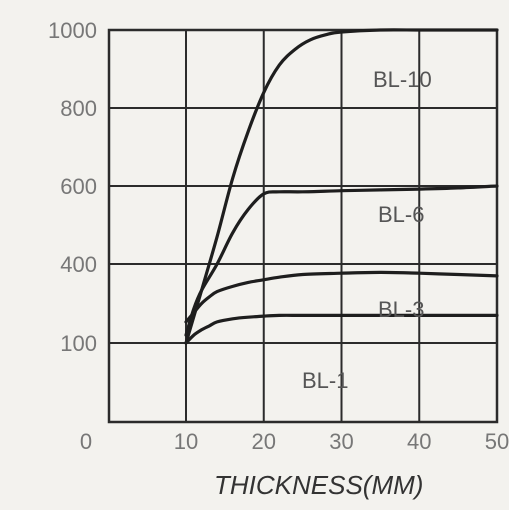 The width and height of the screenshot is (509, 510). What do you see at coordinates (341, 441) in the screenshot?
I see `x-tick-label: 30` at bounding box center [341, 441].